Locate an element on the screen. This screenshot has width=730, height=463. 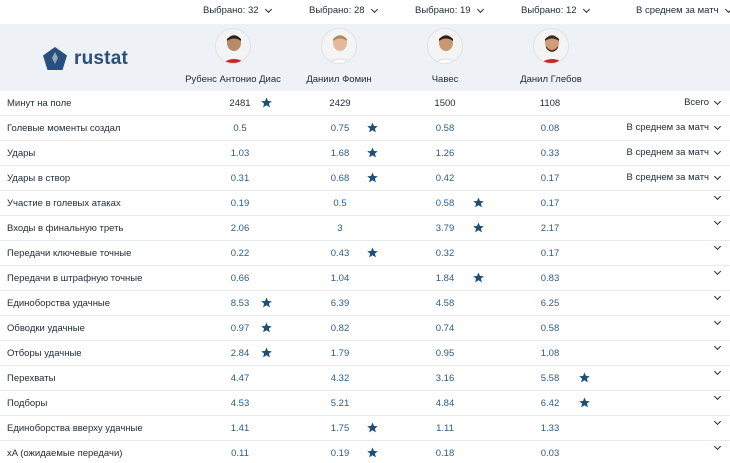
player-4-selector: Выбрано: 12 is located at coordinates (555, 10).